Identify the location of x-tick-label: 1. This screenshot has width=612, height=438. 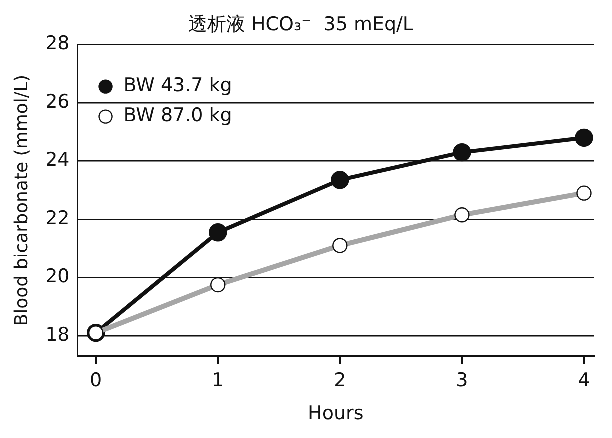
(218, 381).